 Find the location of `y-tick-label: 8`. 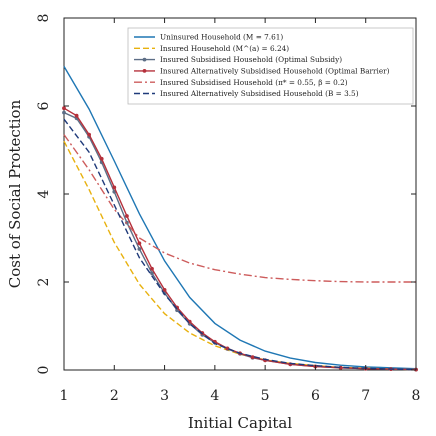

y-tick-label: 8 is located at coordinates (44, 18).